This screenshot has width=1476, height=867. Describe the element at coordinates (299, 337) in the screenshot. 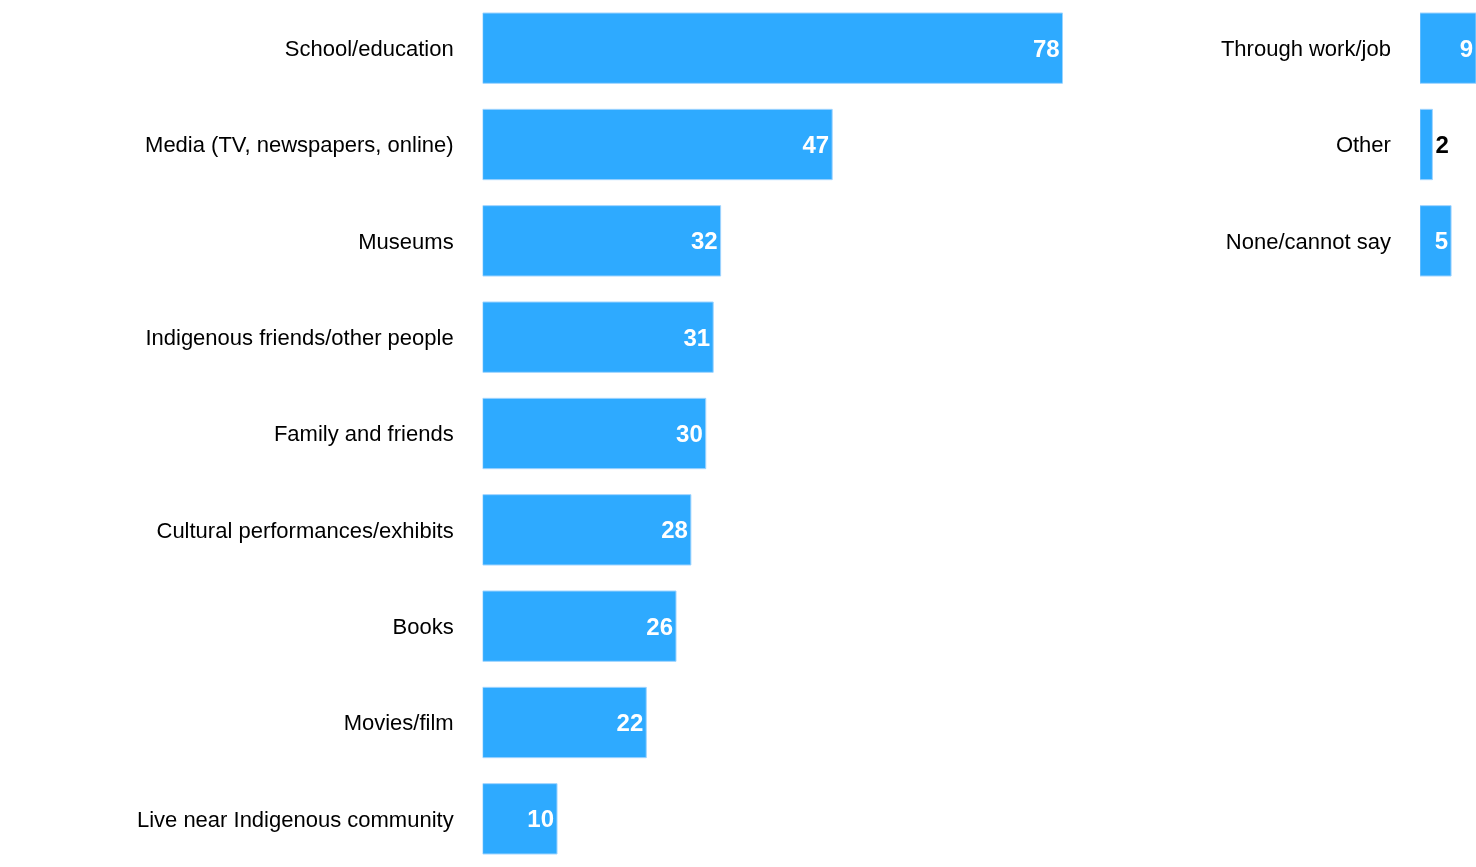

I see `y-tick-label: Indigenous friends/other people` at that location.